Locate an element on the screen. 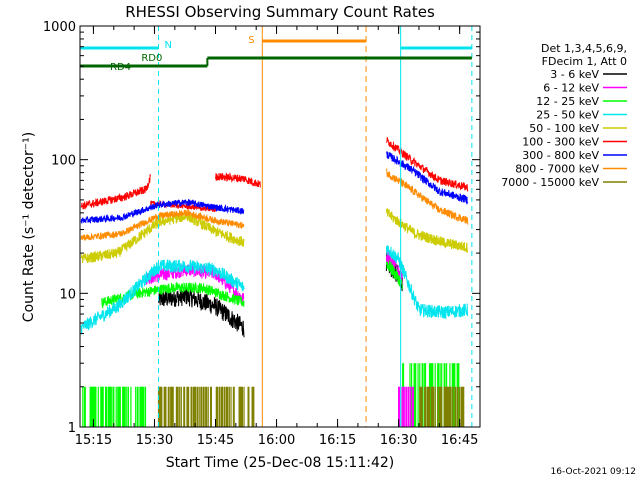  legend-entry-label: 100 - 300 keV is located at coordinates (560, 142).